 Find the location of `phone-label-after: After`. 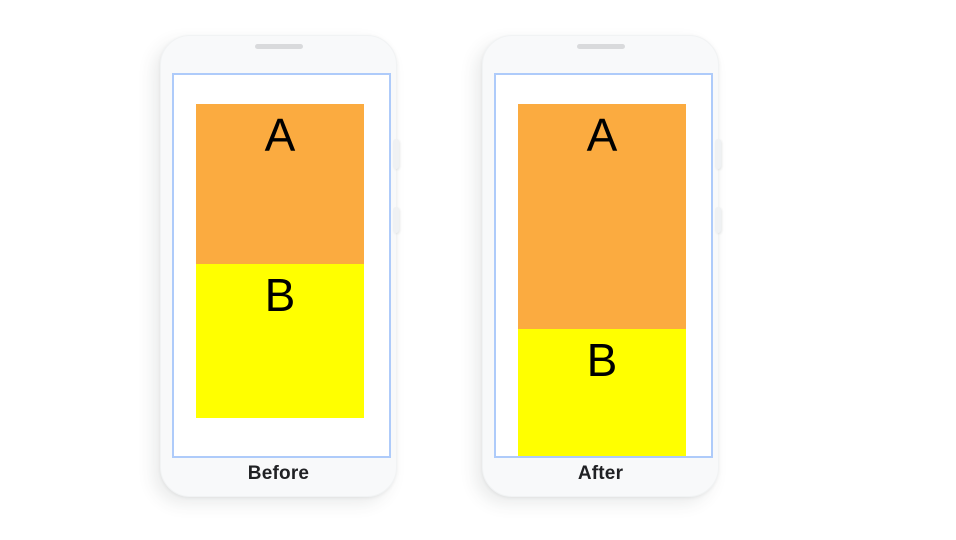

phone-label-after: After is located at coordinates (600, 473).